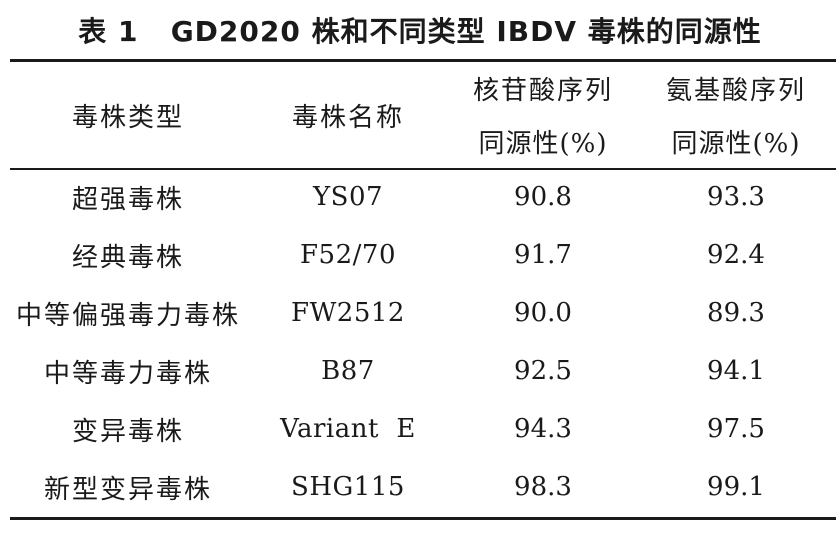  What do you see at coordinates (127, 489) in the screenshot?
I see `cell-strain-type: 新型变异毒株` at bounding box center [127, 489].